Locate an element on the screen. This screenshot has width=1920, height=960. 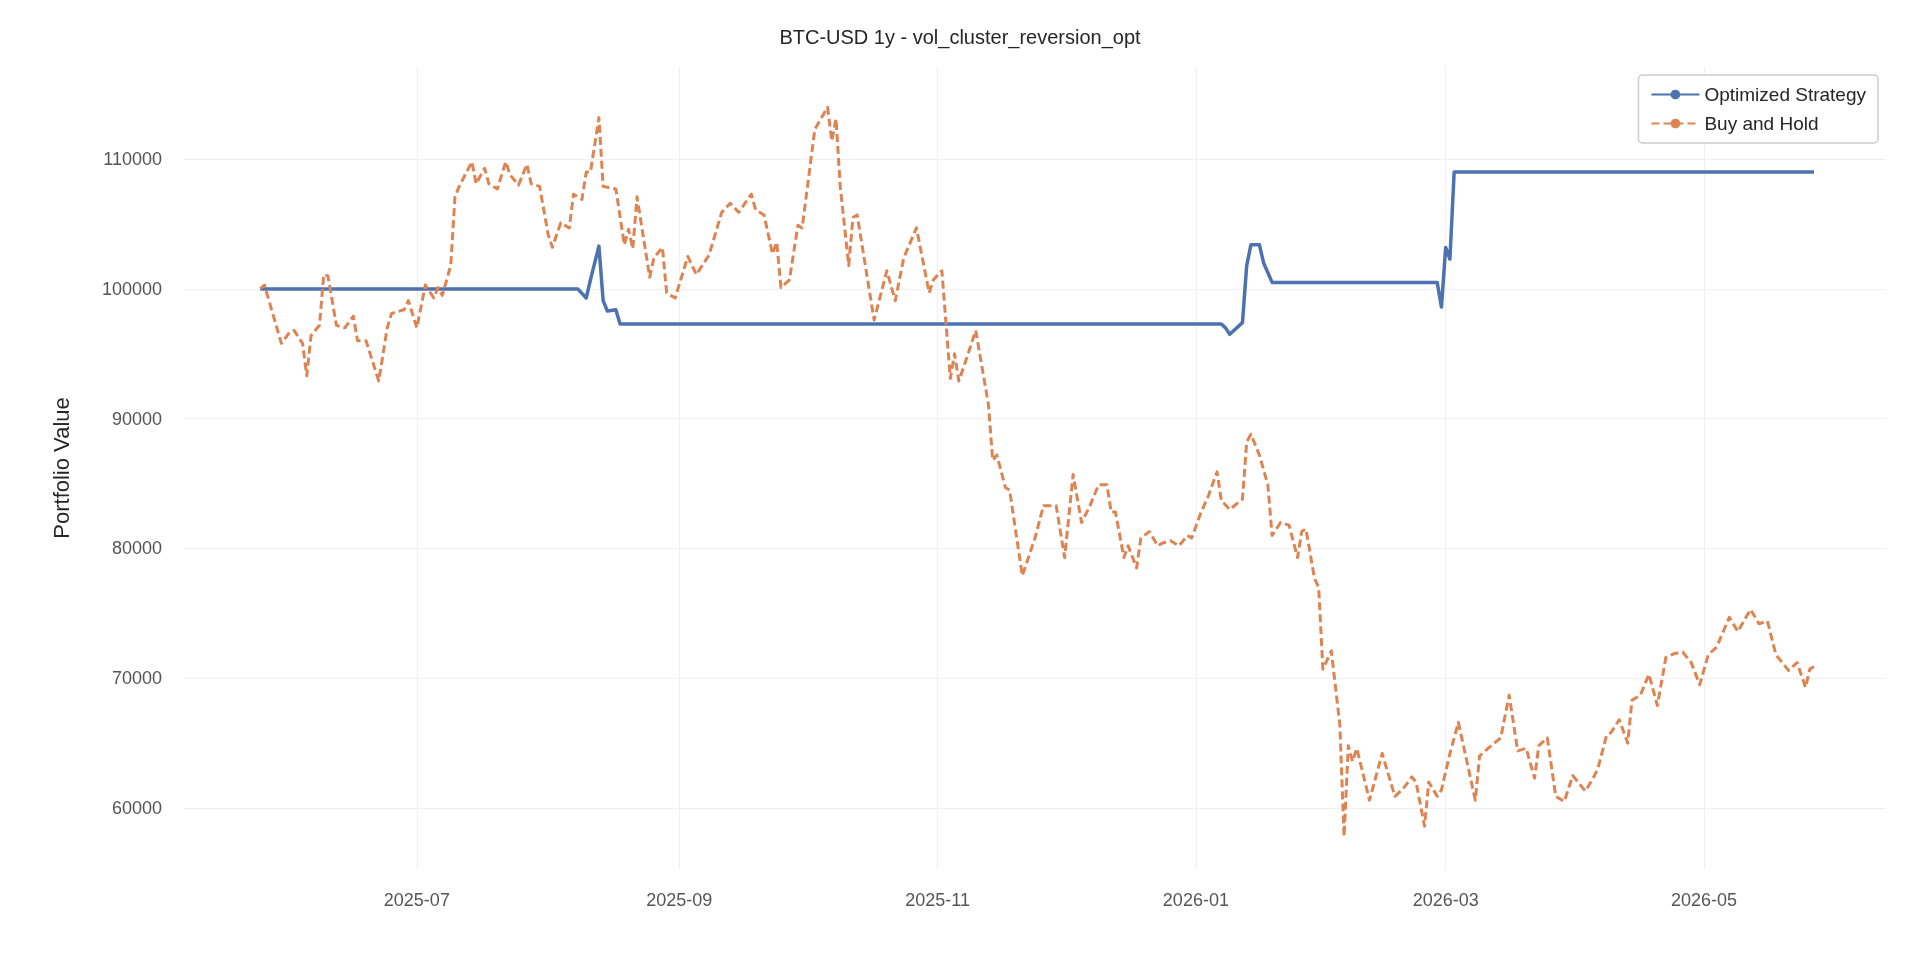
x-tick-label: 2025-11 is located at coordinates (937, 900).